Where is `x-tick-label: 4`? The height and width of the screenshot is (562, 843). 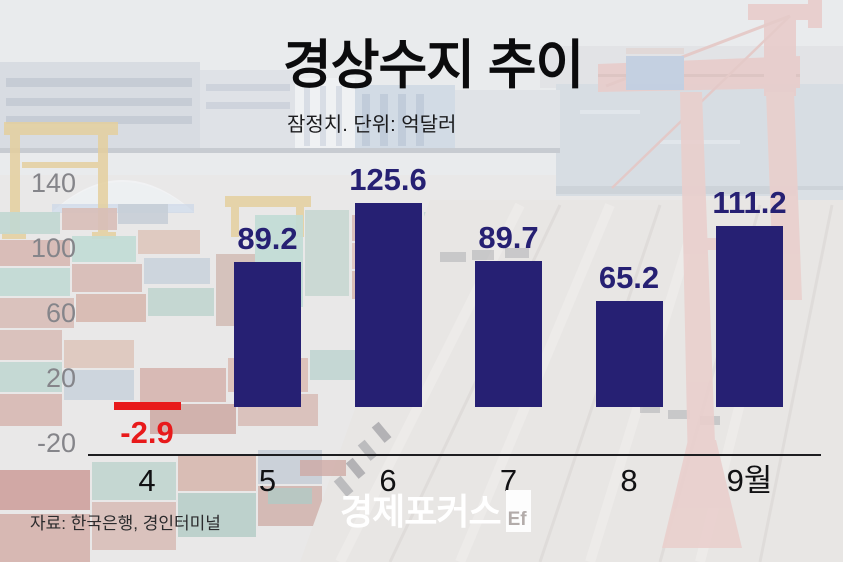
x-tick-label: 4 is located at coordinates (147, 480).